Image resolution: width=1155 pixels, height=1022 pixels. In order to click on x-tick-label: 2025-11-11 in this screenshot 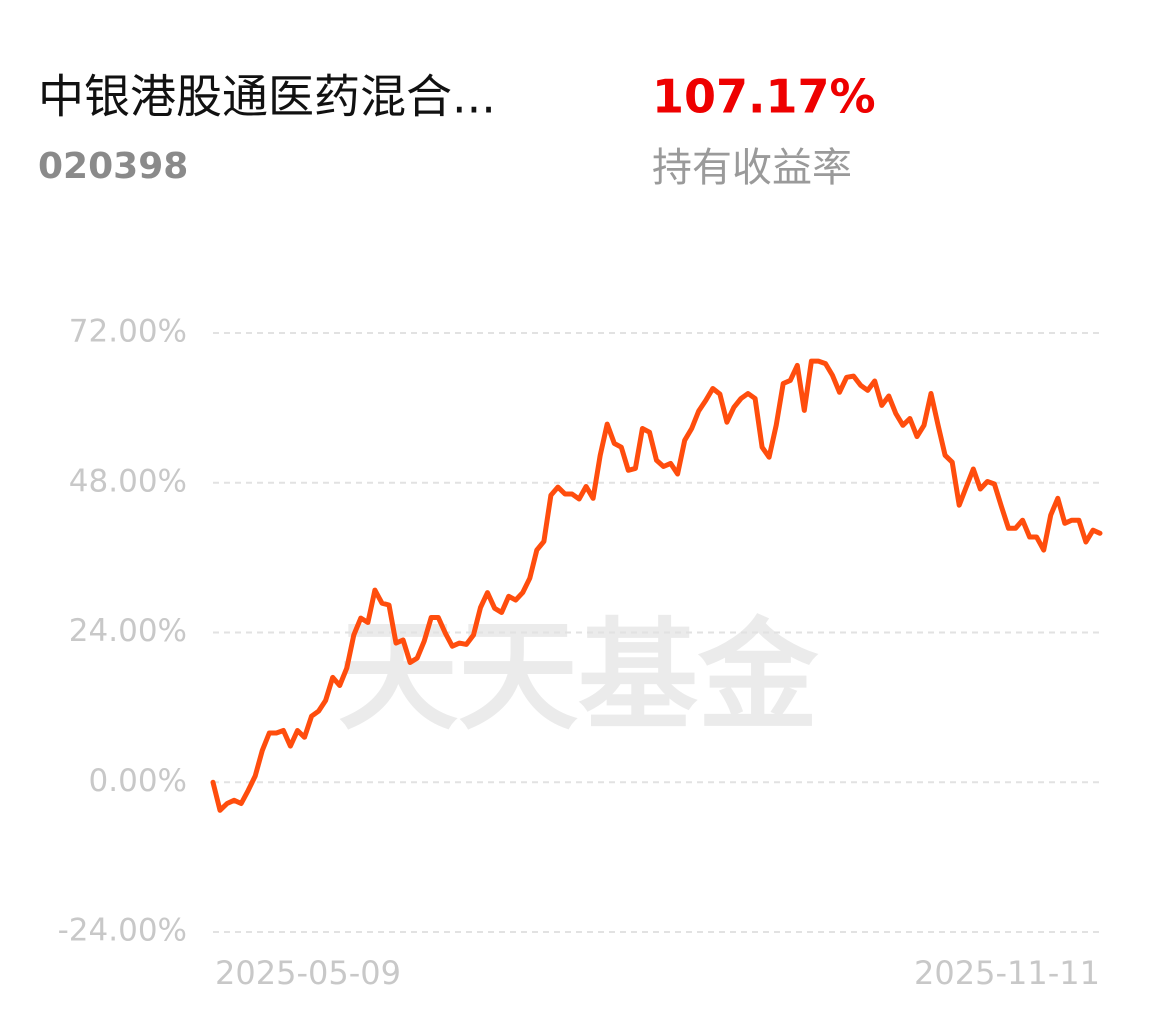, I will do `click(1007, 973)`.